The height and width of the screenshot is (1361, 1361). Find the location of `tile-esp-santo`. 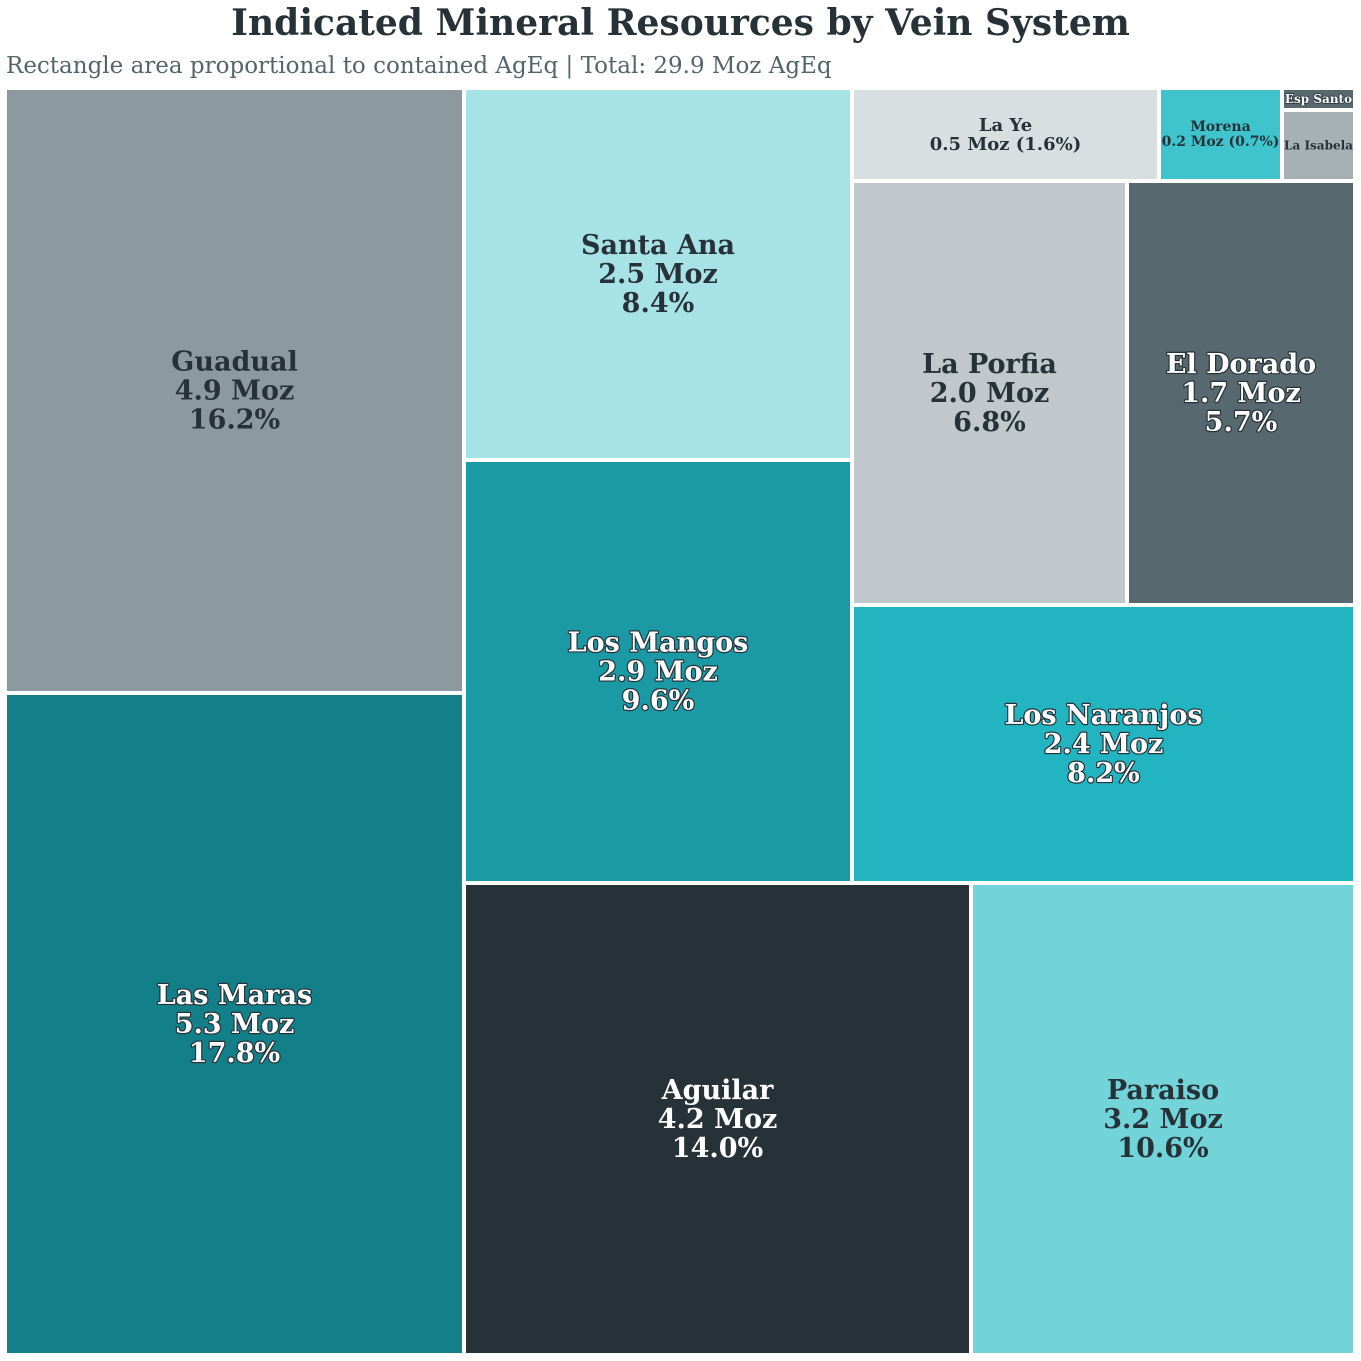

tile-esp-santo is located at coordinates (1318, 99).